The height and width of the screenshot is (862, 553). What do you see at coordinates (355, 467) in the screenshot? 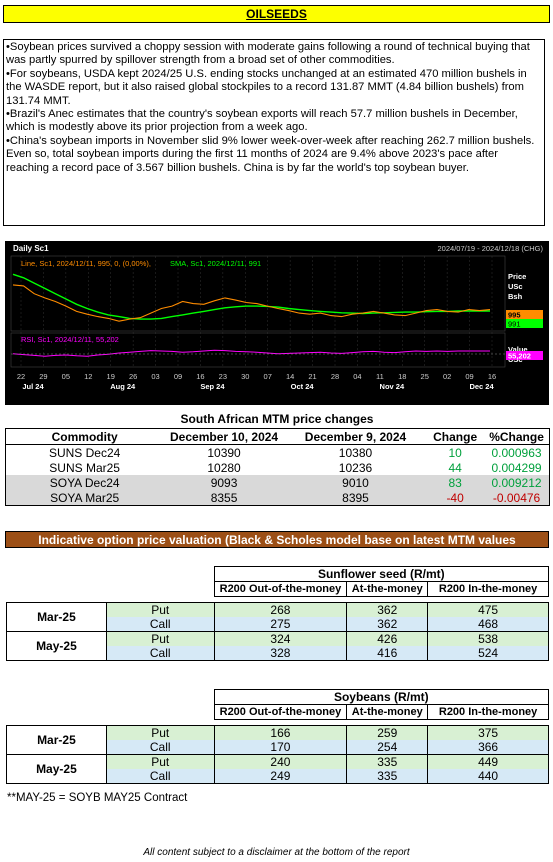
I see `price-cell: 10236` at bounding box center [355, 467].